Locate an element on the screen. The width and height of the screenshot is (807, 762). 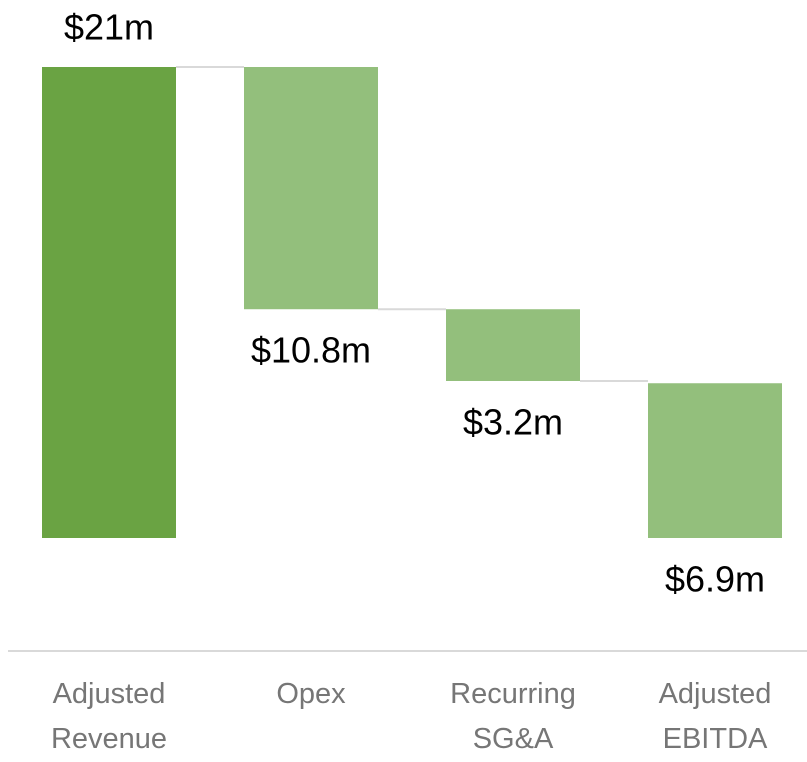
x-tick-label: Recurring SG&A is located at coordinates (513, 716).